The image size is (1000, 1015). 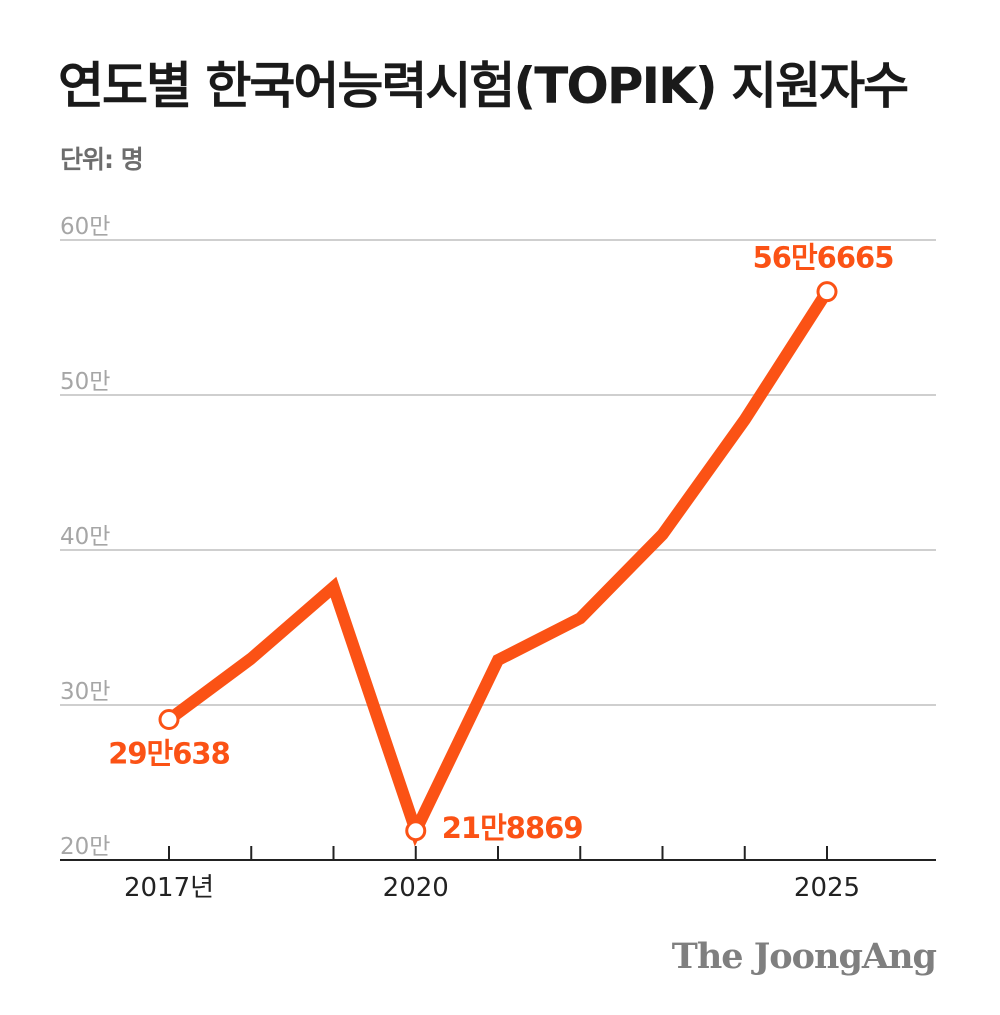 I want to click on chart-title: 연도별 한국어능력시험(TOPIK) 지원자수, so click(x=483, y=86).